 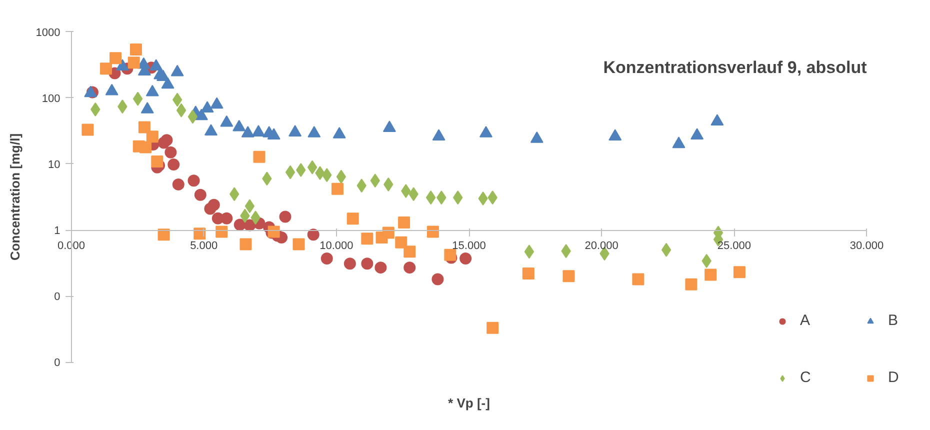 What do you see at coordinates (806, 320) in the screenshot?
I see `legend-label: A` at bounding box center [806, 320].